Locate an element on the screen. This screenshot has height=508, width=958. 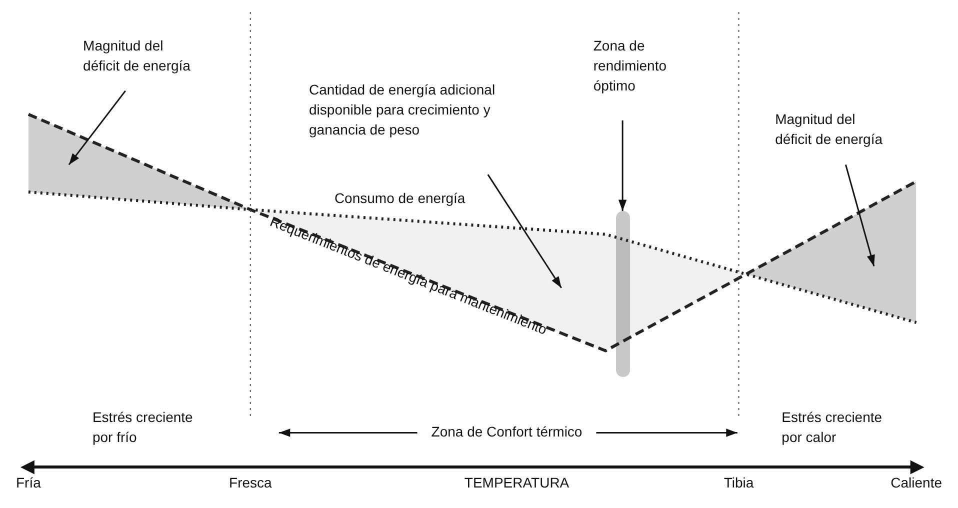
annotation: Zona de Confort térmico is located at coordinates (506, 432).